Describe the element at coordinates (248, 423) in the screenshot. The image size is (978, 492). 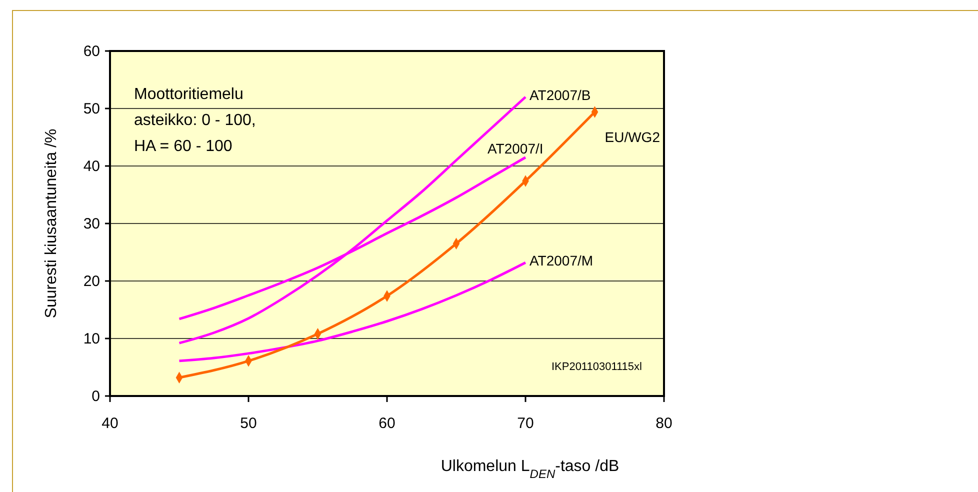
I see `x-tick-label: 50` at that location.